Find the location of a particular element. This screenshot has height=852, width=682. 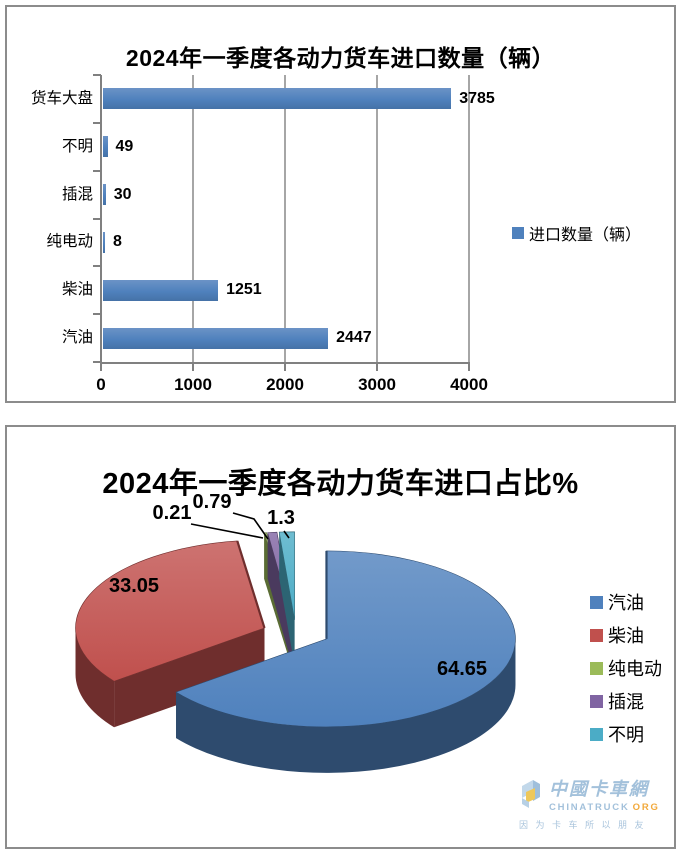

category-label: 不明 is located at coordinates (77, 146).